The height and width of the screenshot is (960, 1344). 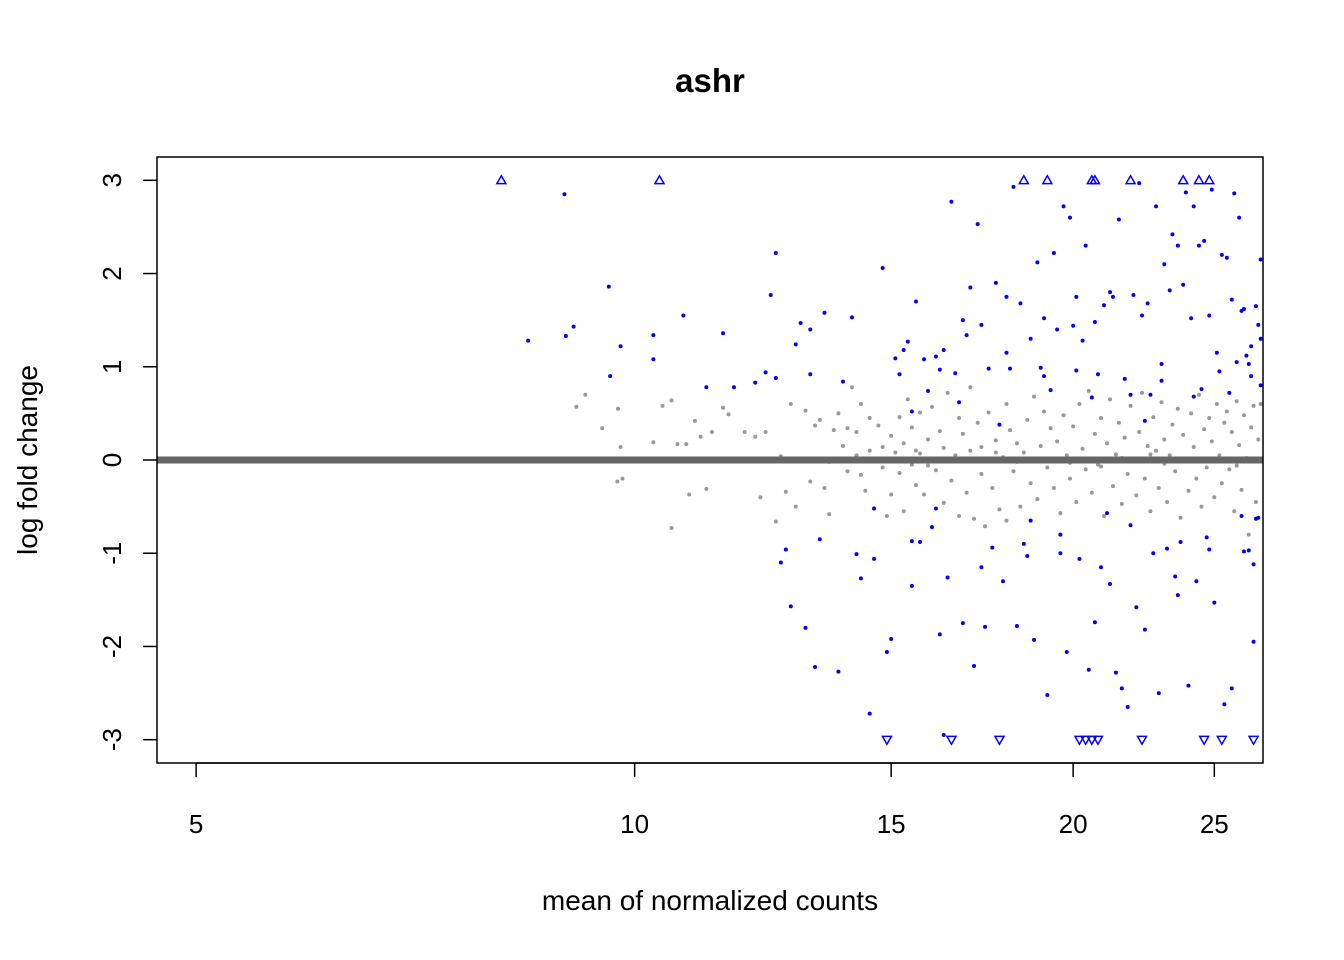 What do you see at coordinates (112, 367) in the screenshot?
I see `y-tick-label: 1` at bounding box center [112, 367].